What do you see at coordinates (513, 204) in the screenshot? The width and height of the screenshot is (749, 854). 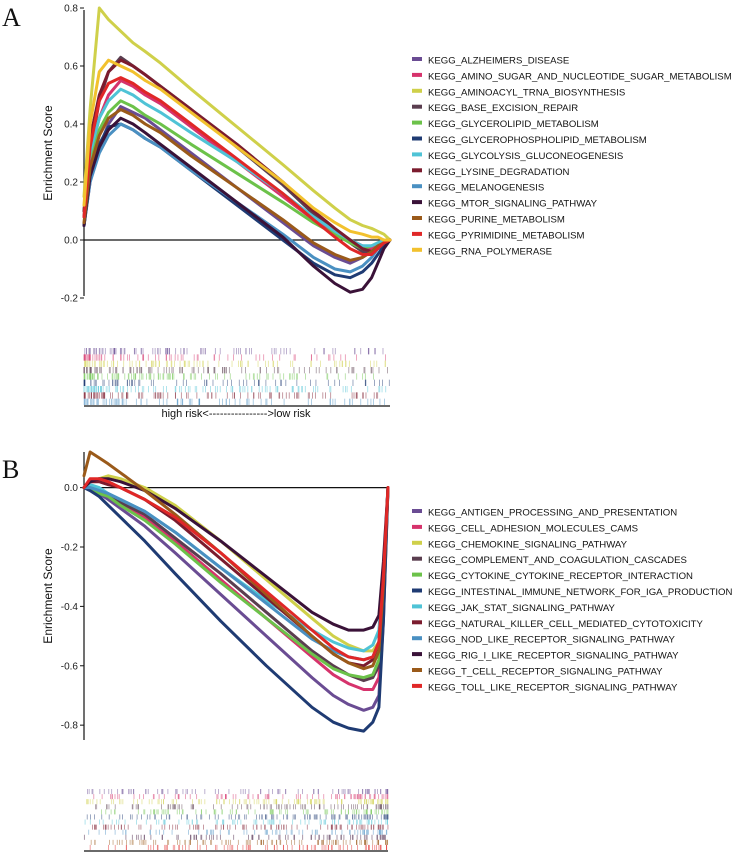 I see `legend-entry: KEGG_MTOR_SIGNALING_PATHWAY` at bounding box center [513, 204].